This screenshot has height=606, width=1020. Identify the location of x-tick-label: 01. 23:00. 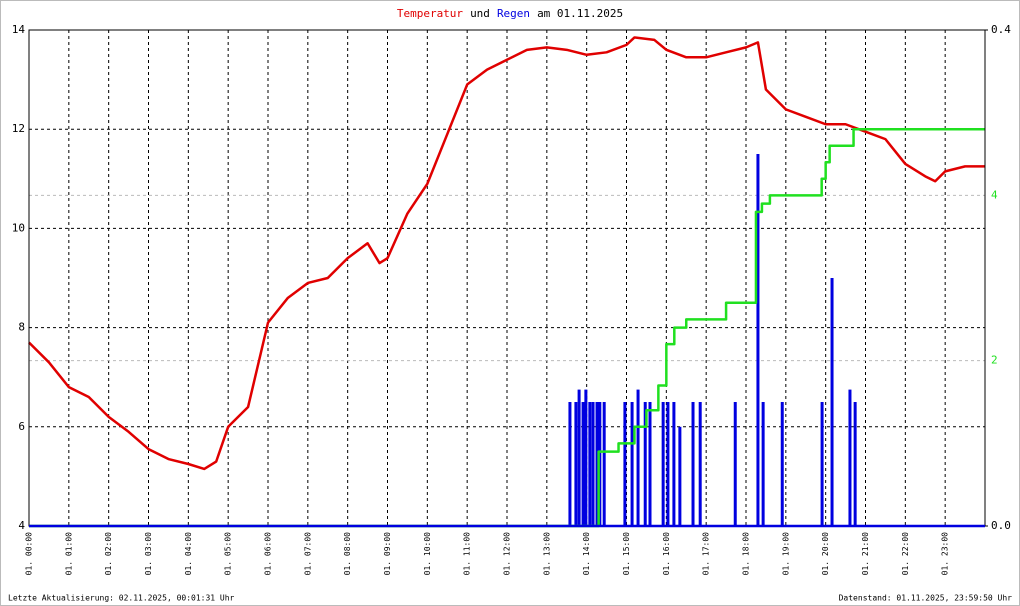
(945, 554).